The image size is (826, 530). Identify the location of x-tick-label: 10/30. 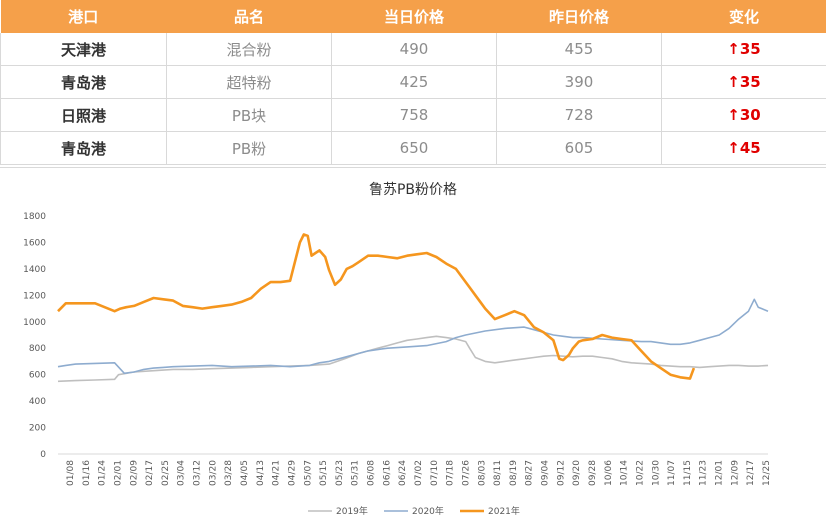
(656, 473).